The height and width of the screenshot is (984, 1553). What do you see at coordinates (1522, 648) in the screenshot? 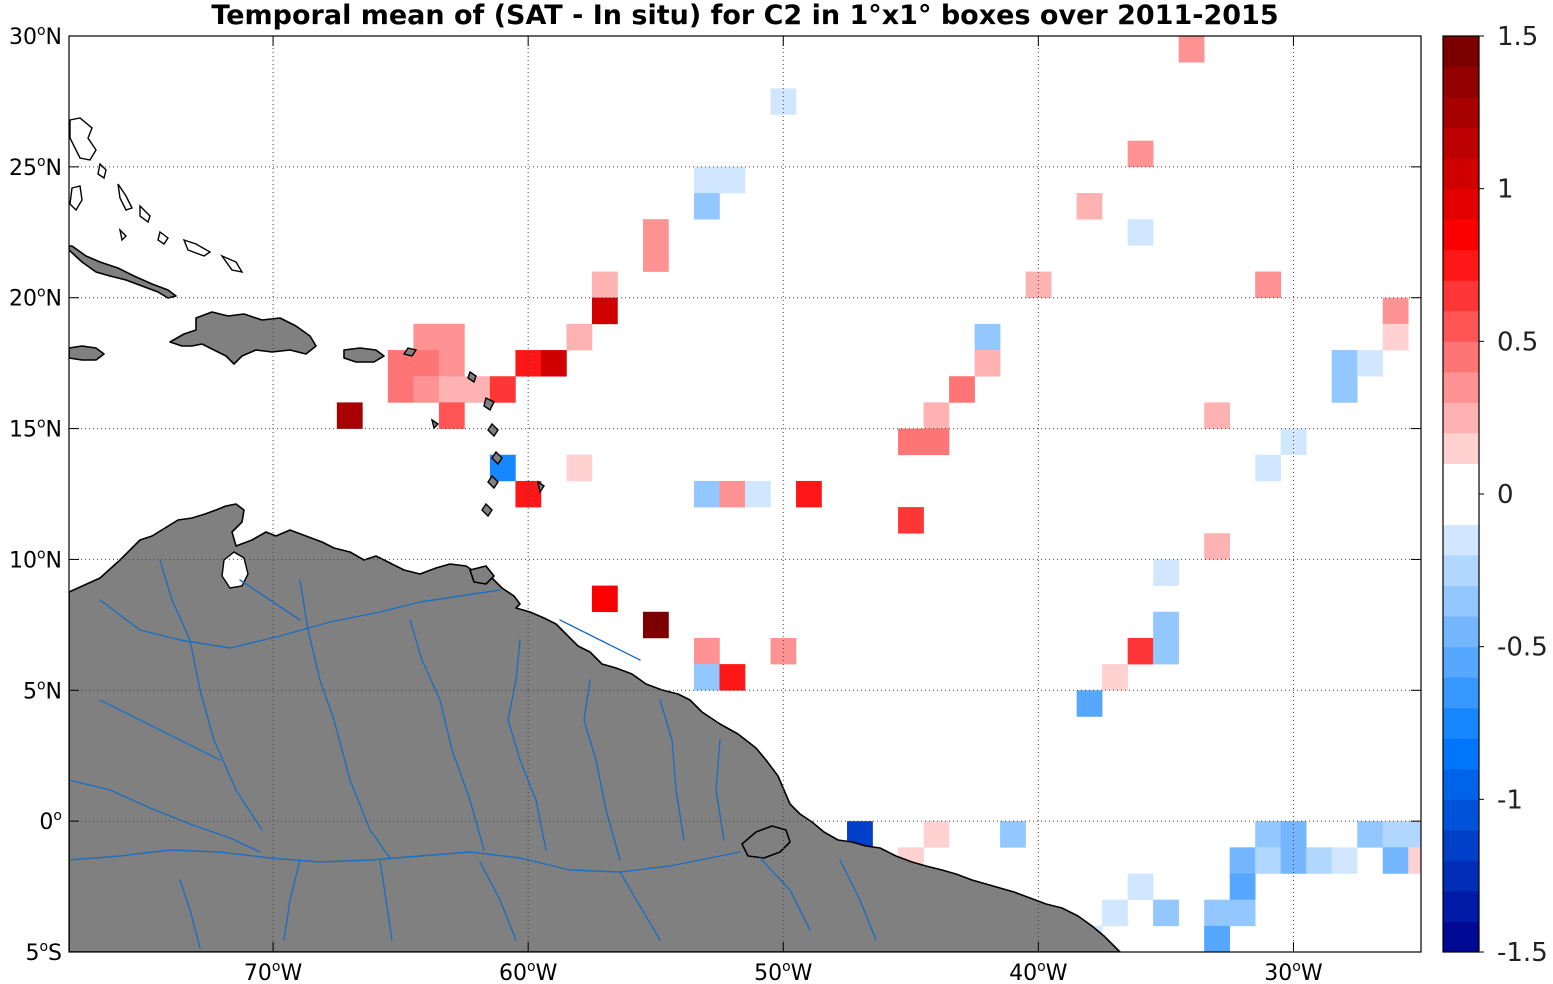
I see `colorbar-tick-label: -0.5` at bounding box center [1522, 648].